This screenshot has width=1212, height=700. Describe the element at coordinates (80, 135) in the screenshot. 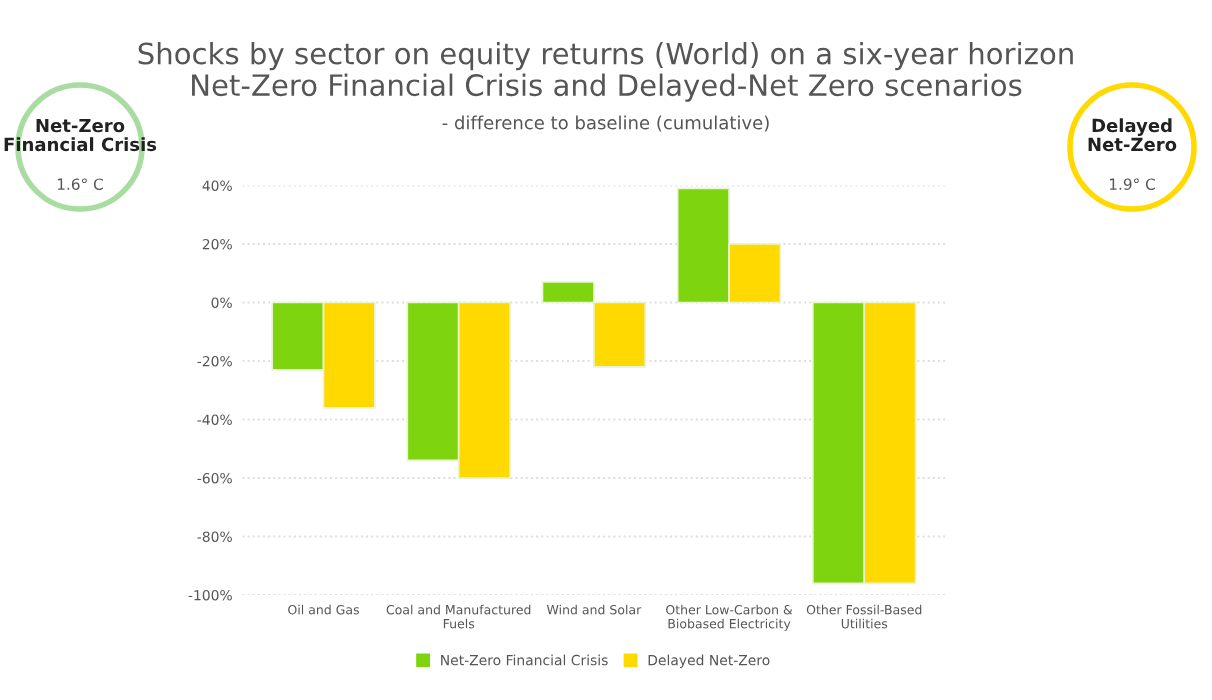

I see `text: Net-Zero Financial Crisis` at that location.